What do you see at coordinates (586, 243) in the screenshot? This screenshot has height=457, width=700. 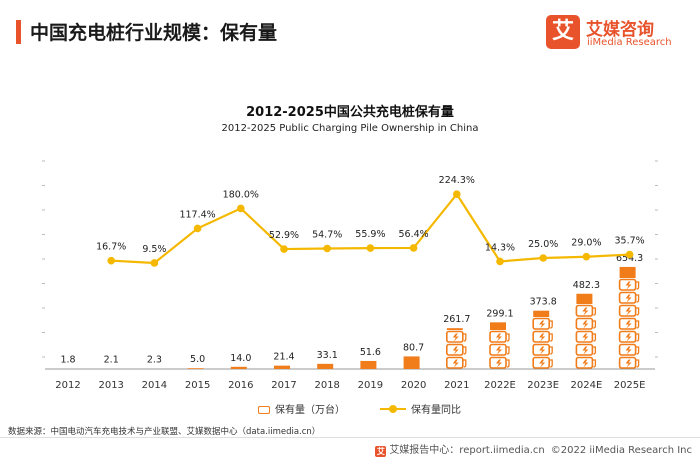 I see `yoy-value-label: 29.0%` at bounding box center [586, 243].